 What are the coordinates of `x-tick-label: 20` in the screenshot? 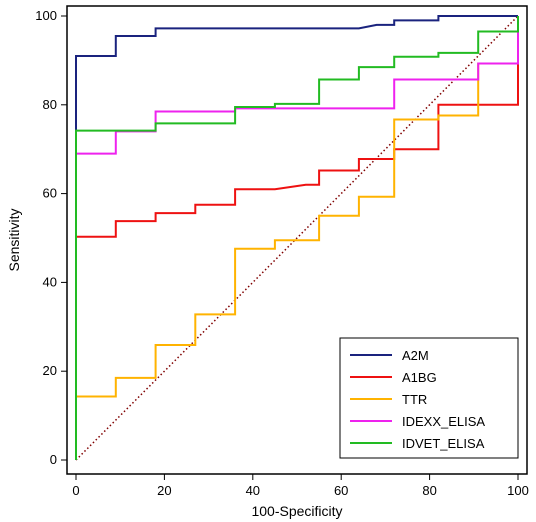 It's located at (164, 490).